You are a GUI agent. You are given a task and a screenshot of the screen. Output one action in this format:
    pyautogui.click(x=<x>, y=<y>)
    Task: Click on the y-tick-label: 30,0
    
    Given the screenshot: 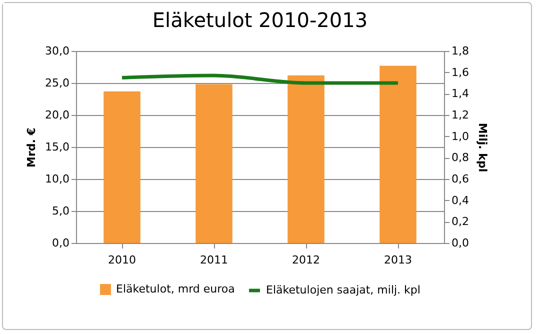 What is the action you would take?
    pyautogui.click(x=57, y=51)
    